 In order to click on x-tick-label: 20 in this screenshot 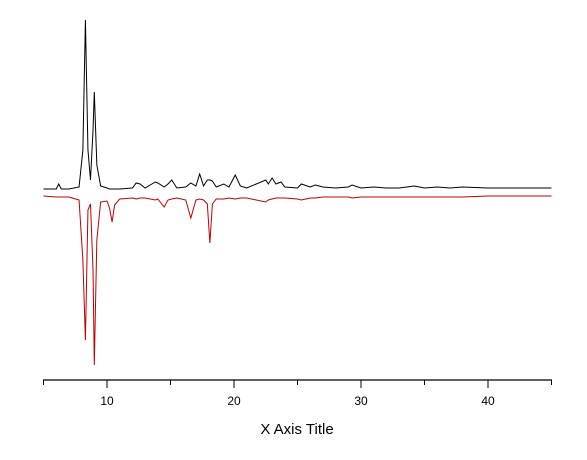, I will do `click(234, 401)`.